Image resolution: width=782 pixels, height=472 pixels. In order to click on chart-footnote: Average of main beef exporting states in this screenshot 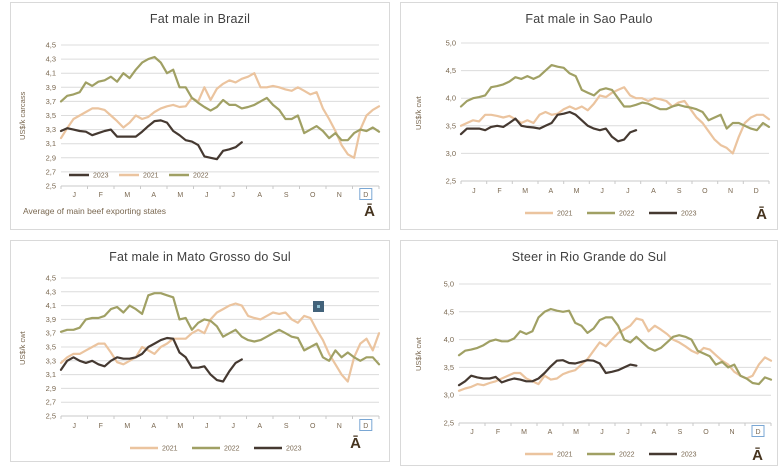, I will do `click(95, 211)`.